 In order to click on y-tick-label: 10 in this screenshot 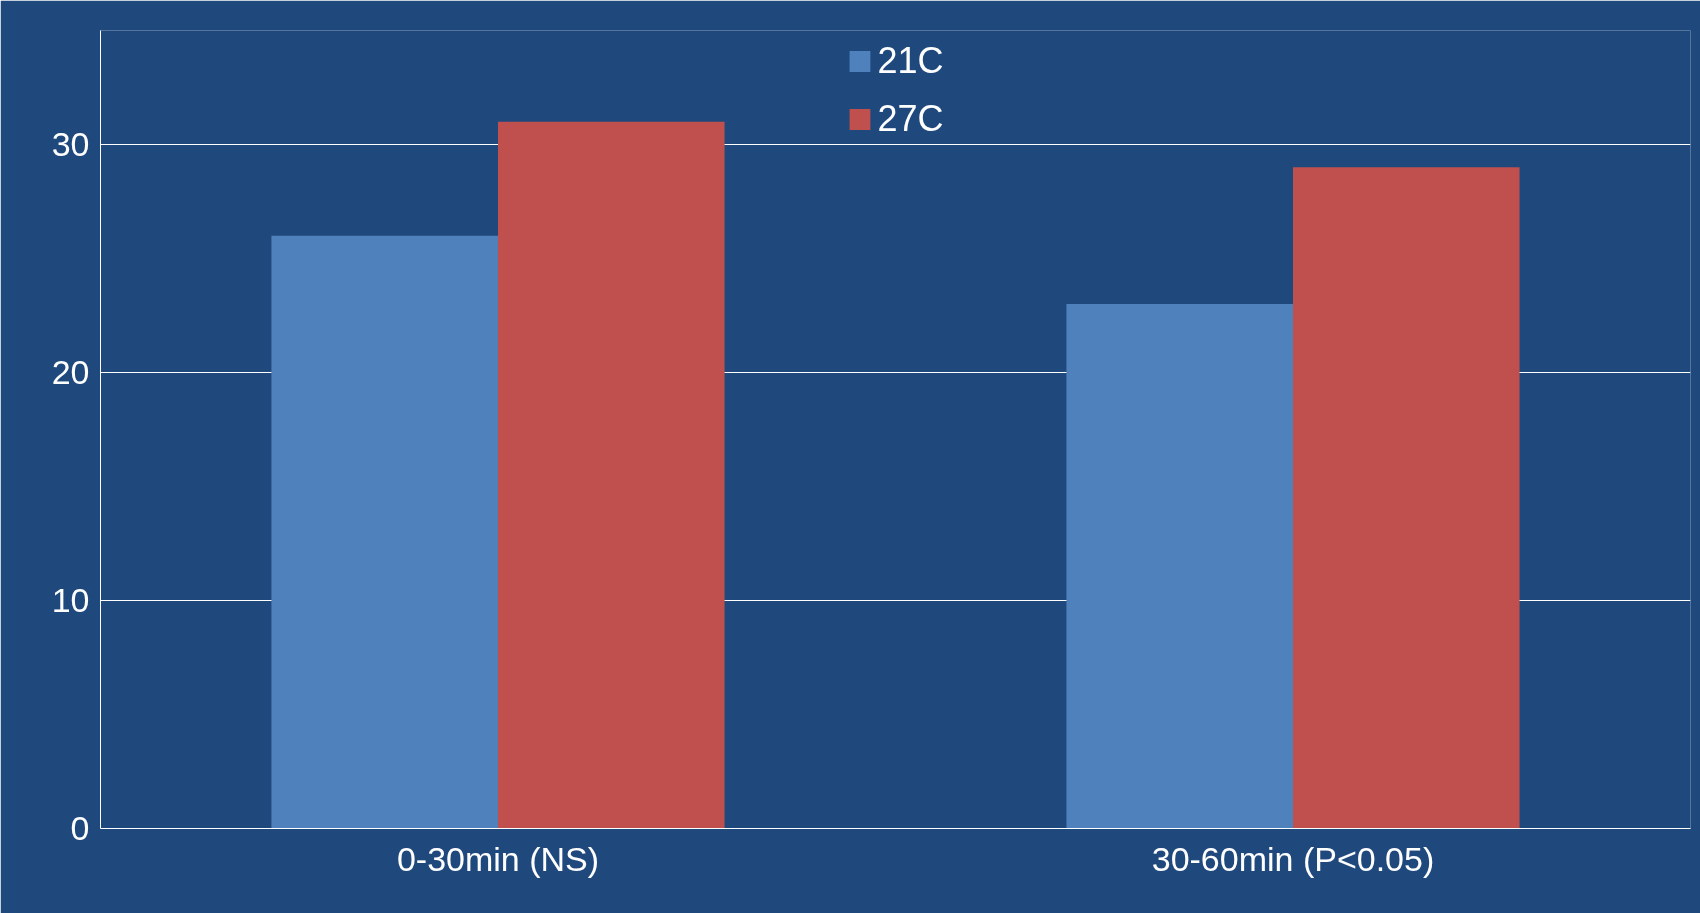, I will do `click(70, 600)`.